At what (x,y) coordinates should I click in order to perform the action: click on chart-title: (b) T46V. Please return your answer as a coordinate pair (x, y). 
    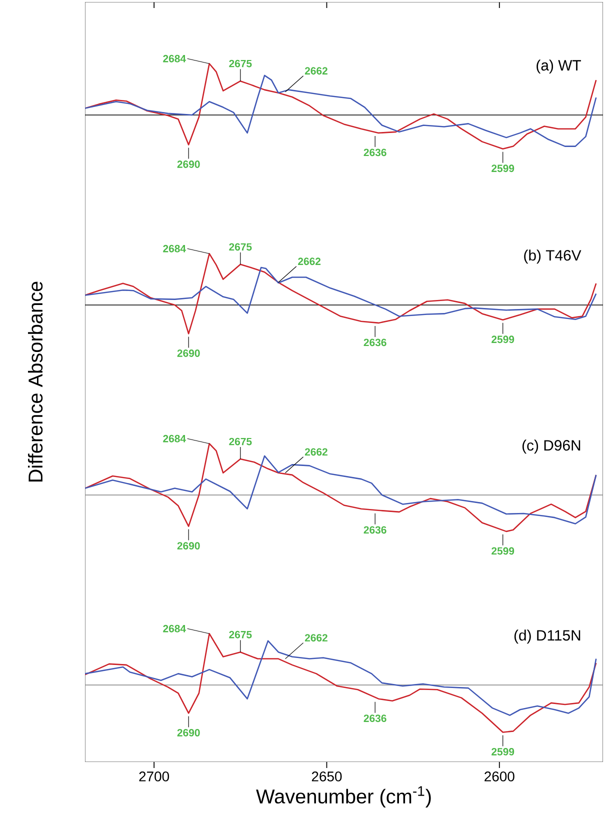
    Looking at the image, I should click on (553, 257).